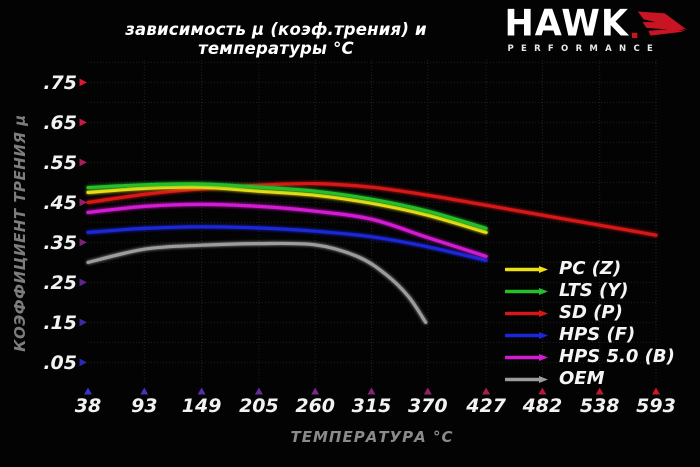 The height and width of the screenshot is (467, 700). Describe the element at coordinates (60, 163) in the screenshot. I see `y-tick-label: .55` at that location.